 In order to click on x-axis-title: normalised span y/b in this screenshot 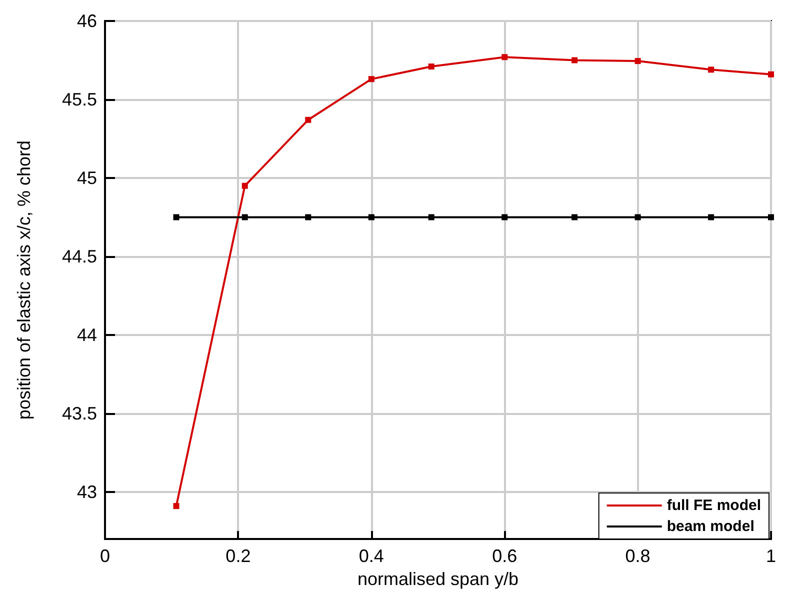, I will do `click(438, 578)`.